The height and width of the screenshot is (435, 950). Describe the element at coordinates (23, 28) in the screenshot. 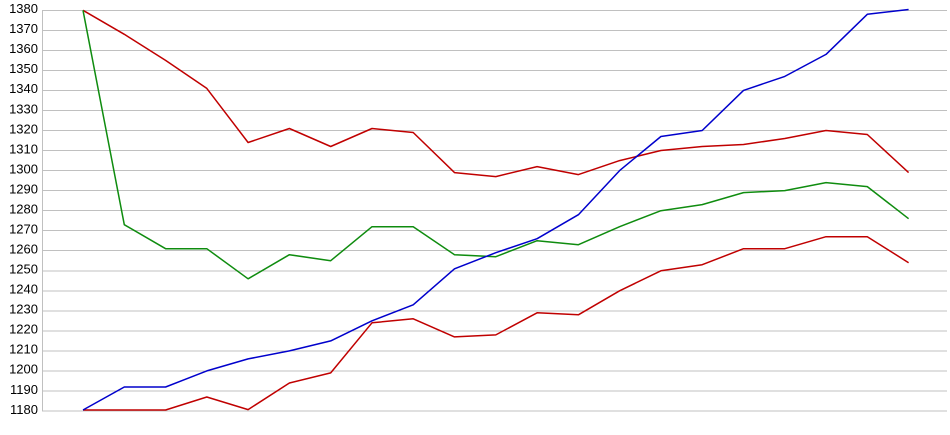

I see `svg-text: 1370` at that location.